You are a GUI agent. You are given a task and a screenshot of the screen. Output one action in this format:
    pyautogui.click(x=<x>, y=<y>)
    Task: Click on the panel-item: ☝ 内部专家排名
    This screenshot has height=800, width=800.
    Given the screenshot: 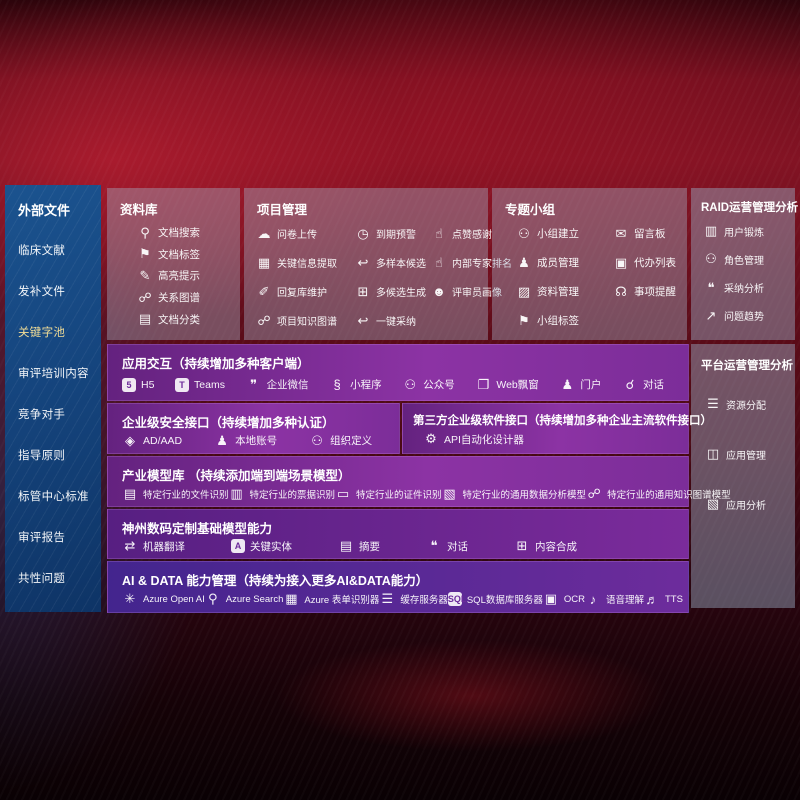 What is the action you would take?
    pyautogui.click(x=471, y=263)
    